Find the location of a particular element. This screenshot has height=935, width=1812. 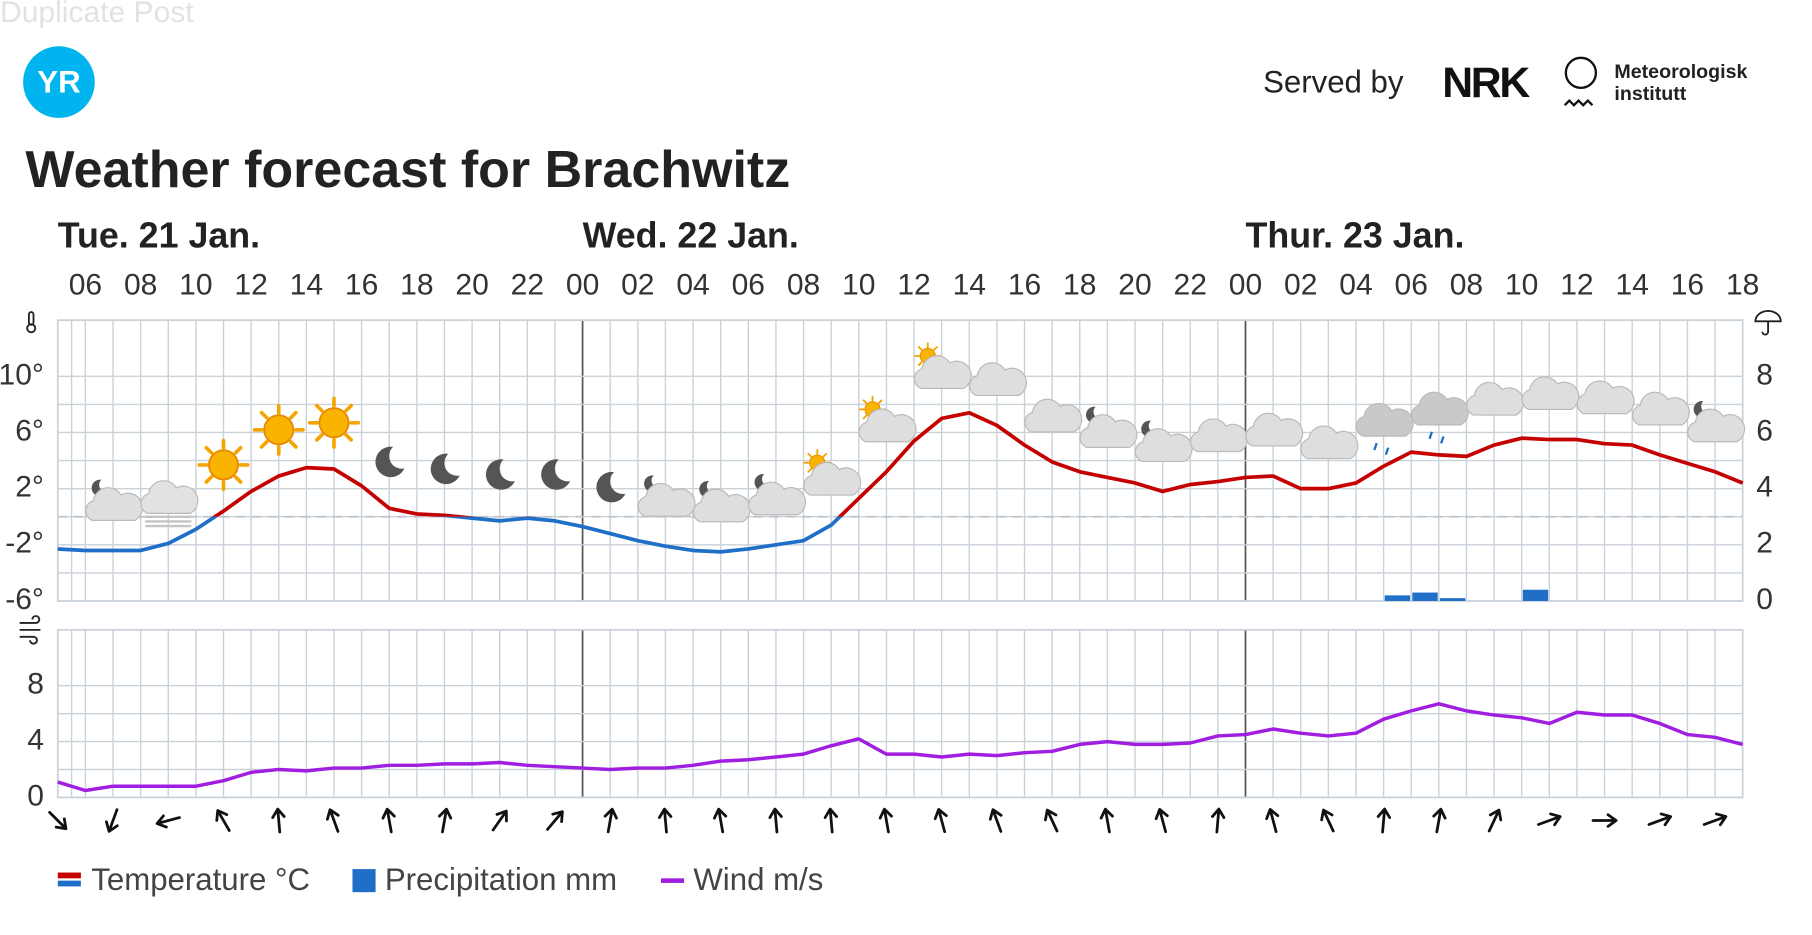

y-tick-label: 0 is located at coordinates (35, 795).